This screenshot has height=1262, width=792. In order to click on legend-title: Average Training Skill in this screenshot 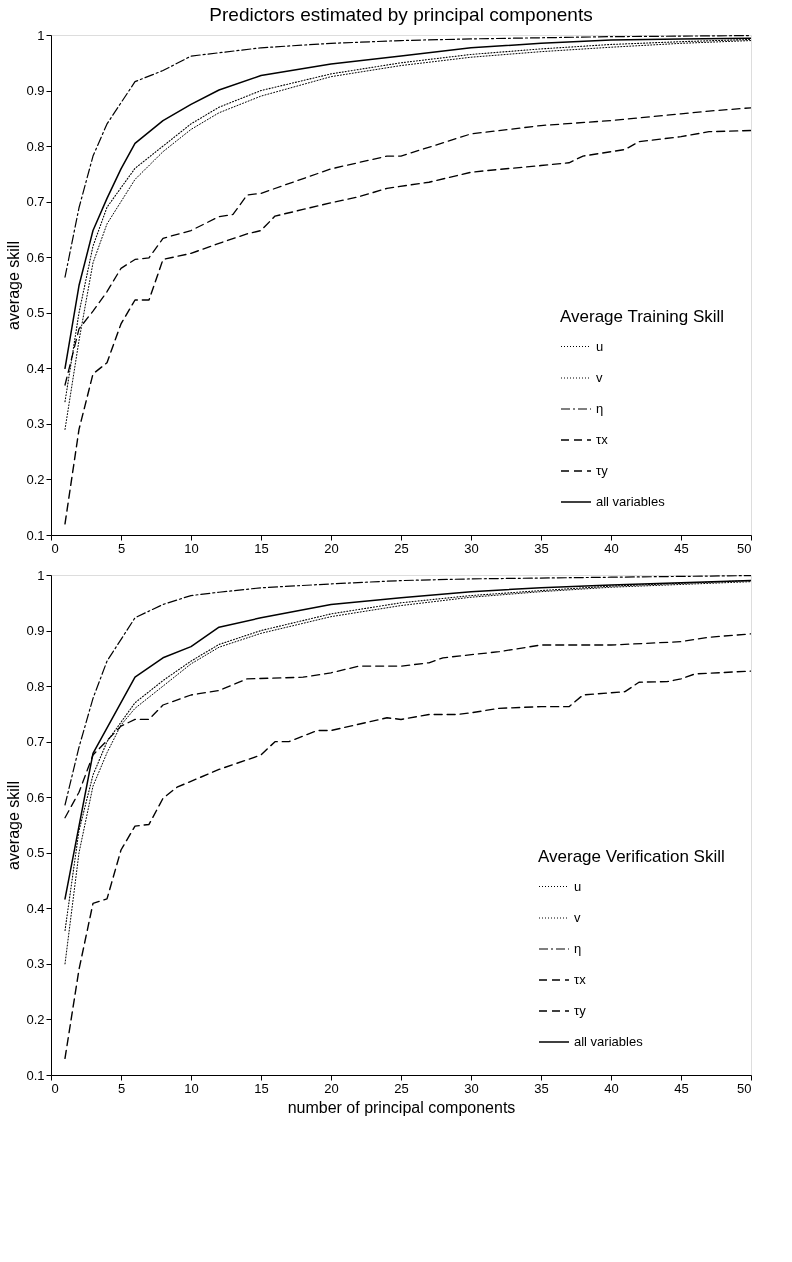, I will do `click(642, 316)`.